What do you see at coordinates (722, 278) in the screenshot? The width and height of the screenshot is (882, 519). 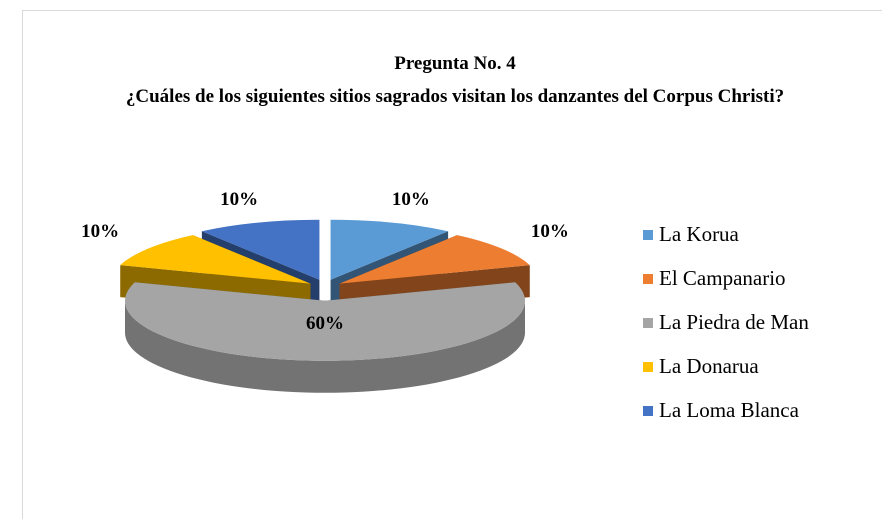 I see `legend-label: El Campanario` at bounding box center [722, 278].